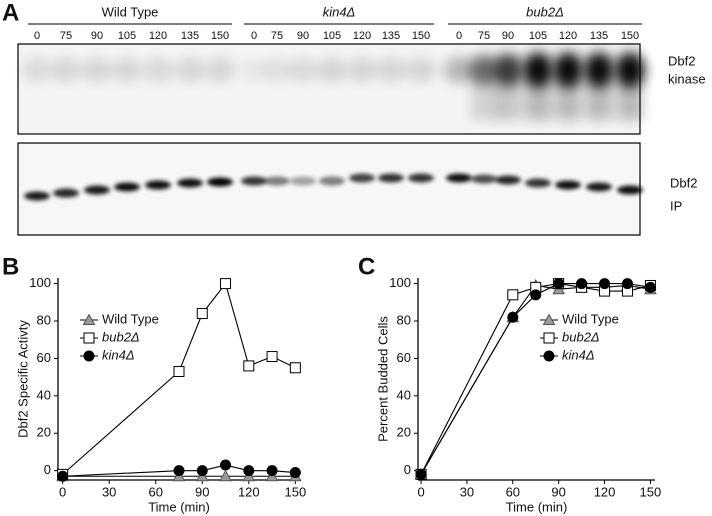 The height and width of the screenshot is (516, 712). Describe the element at coordinates (683, 182) in the screenshot. I see `blot-label: Dbf2` at that location.